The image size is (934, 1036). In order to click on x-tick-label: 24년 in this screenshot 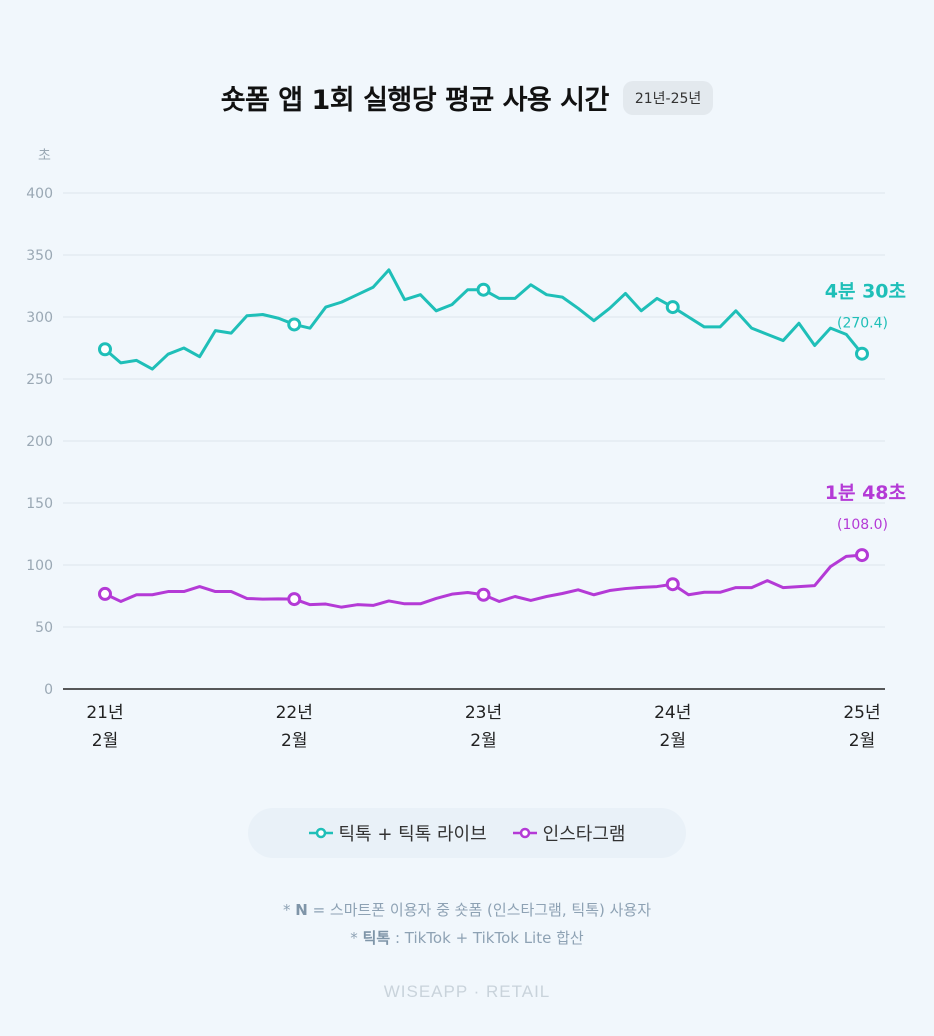, I will do `click(672, 713)`.